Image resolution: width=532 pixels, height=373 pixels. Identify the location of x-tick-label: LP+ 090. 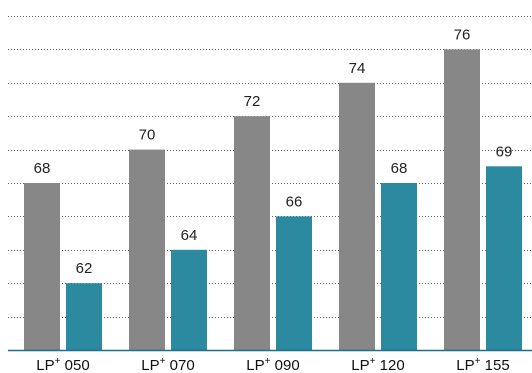
(272, 364).